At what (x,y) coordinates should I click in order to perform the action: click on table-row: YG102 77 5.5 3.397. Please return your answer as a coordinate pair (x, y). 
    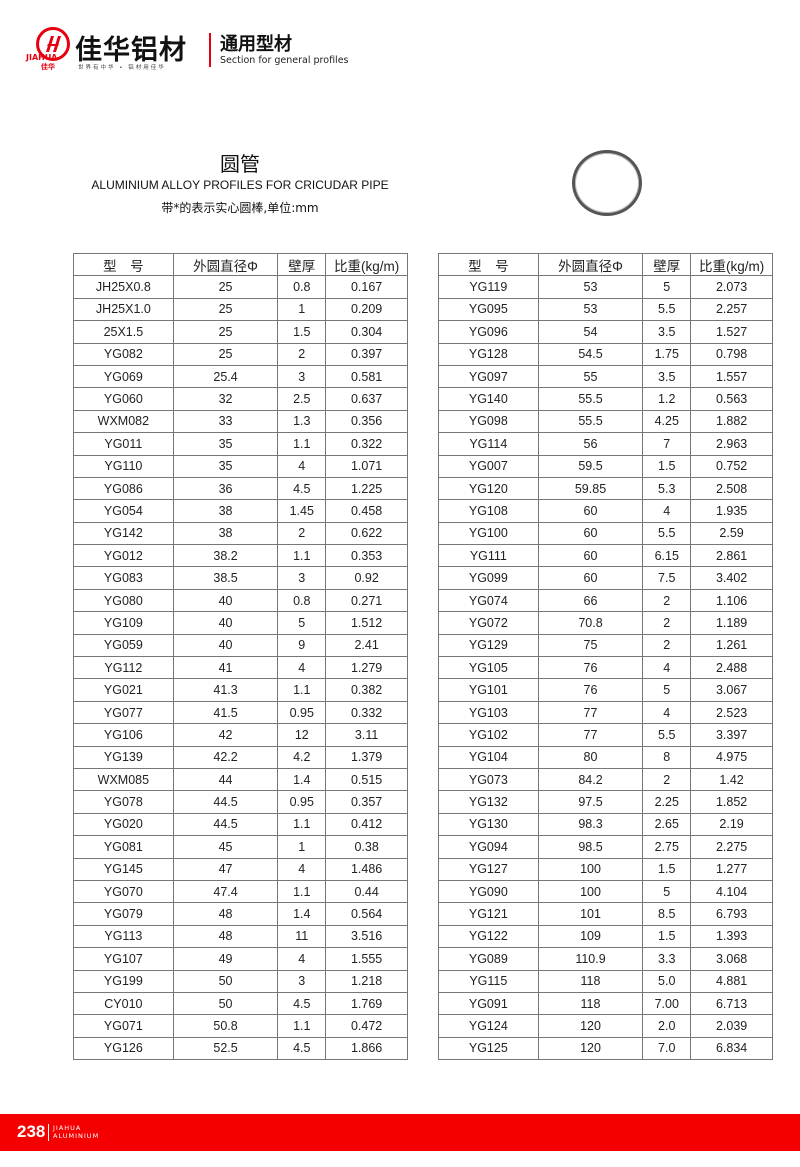
    Looking at the image, I should click on (605, 735).